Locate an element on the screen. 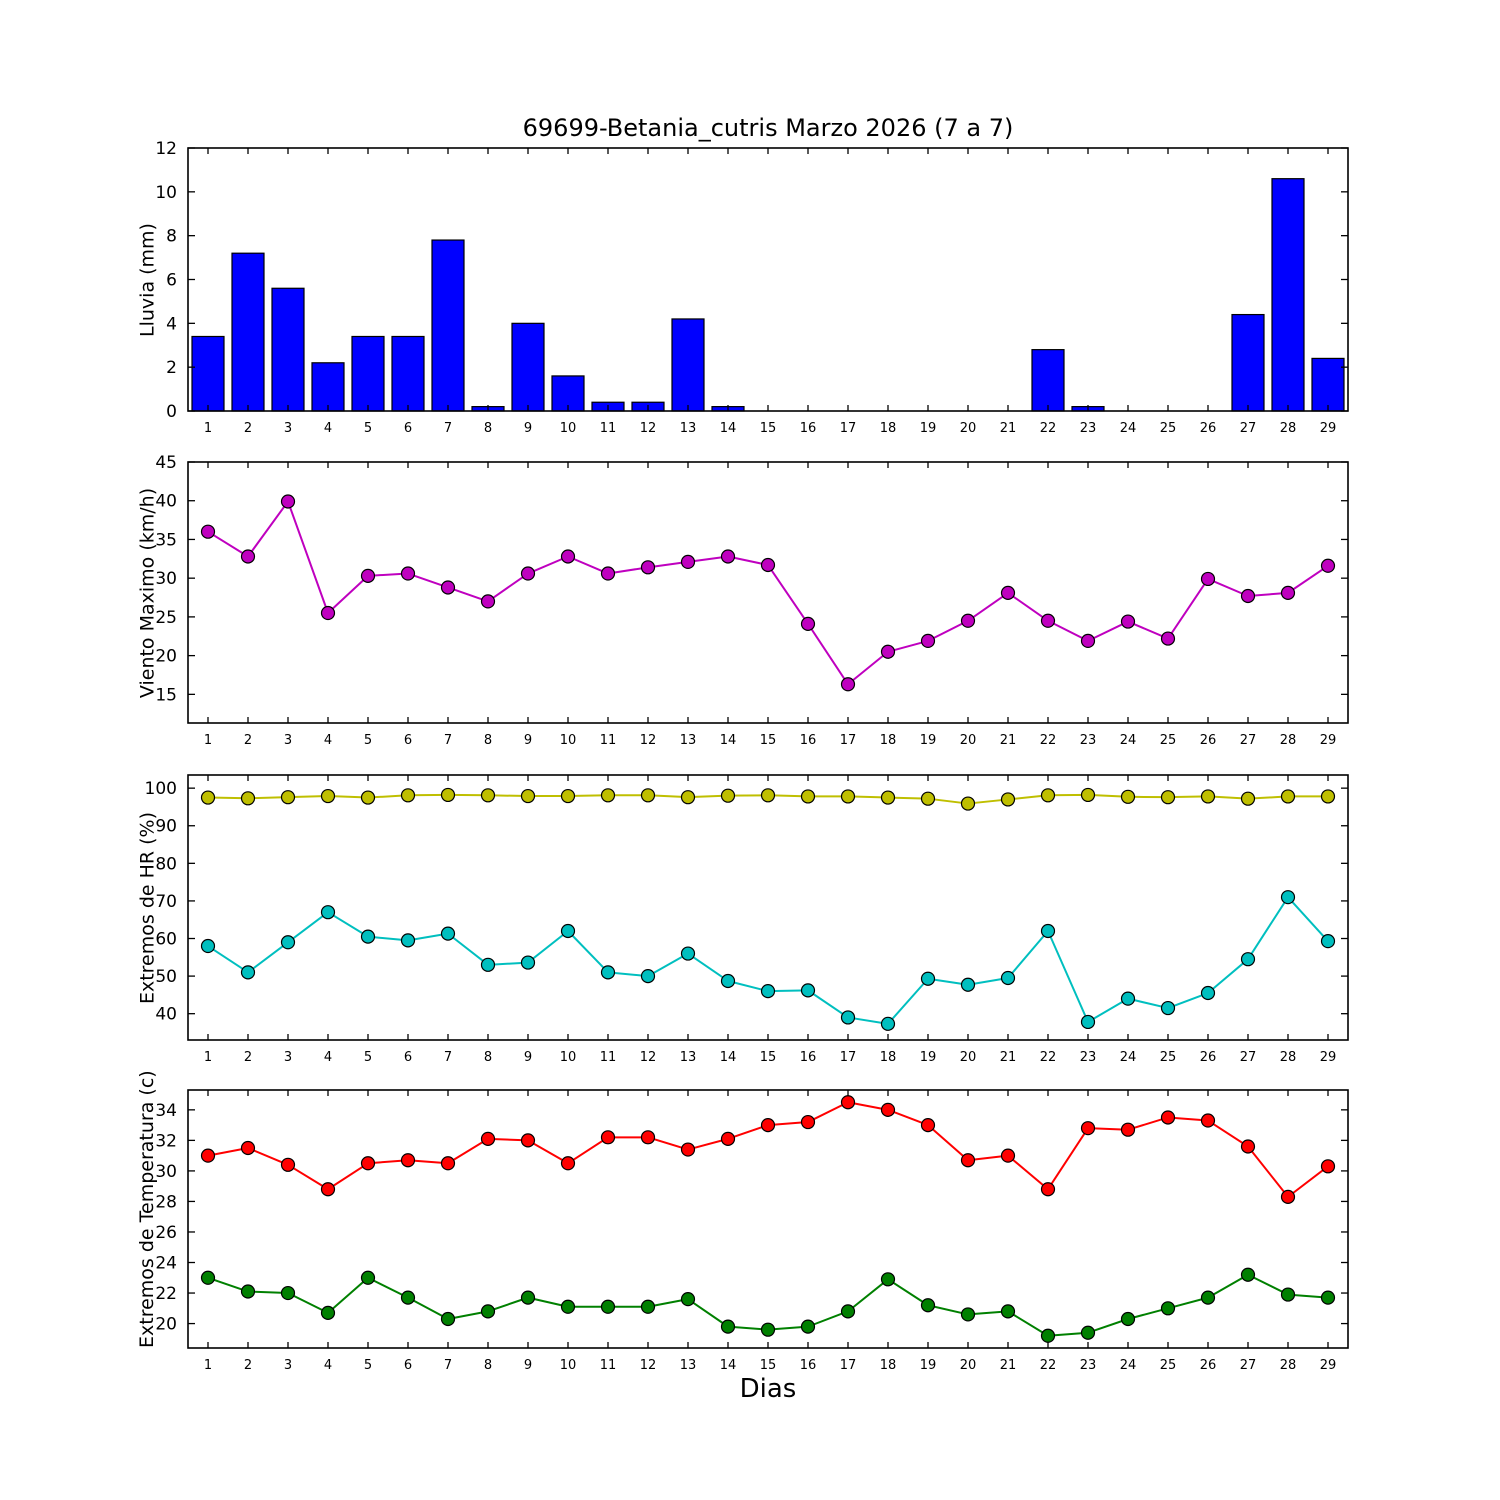  x-tick-label: 21 is located at coordinates (1008, 740).